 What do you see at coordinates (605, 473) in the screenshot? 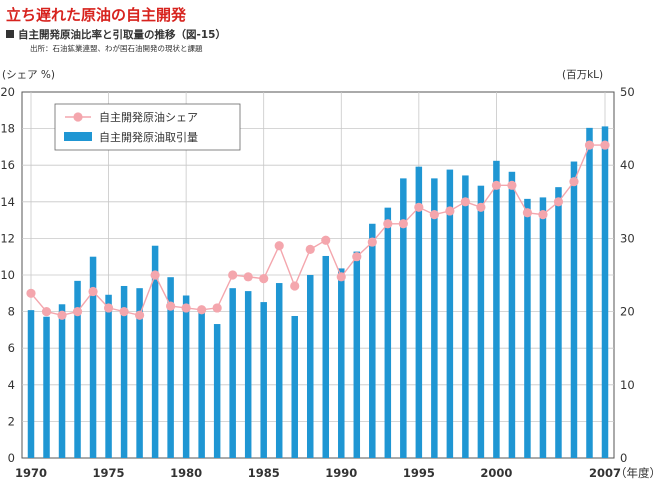
I see `x-tick-label: 2007` at bounding box center [605, 473].